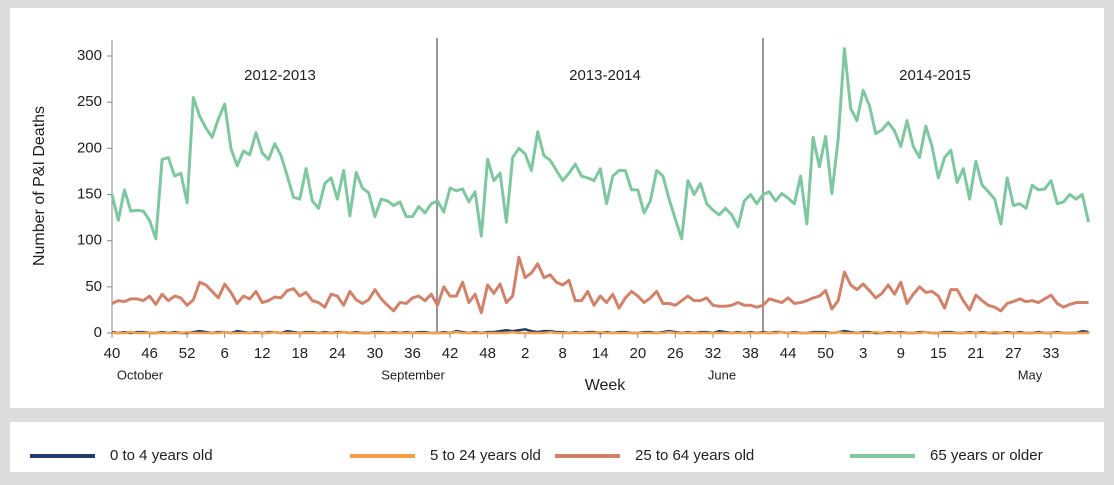 Image resolution: width=1114 pixels, height=485 pixels. What do you see at coordinates (863, 353) in the screenshot?
I see `x-tick-label: 3` at bounding box center [863, 353].